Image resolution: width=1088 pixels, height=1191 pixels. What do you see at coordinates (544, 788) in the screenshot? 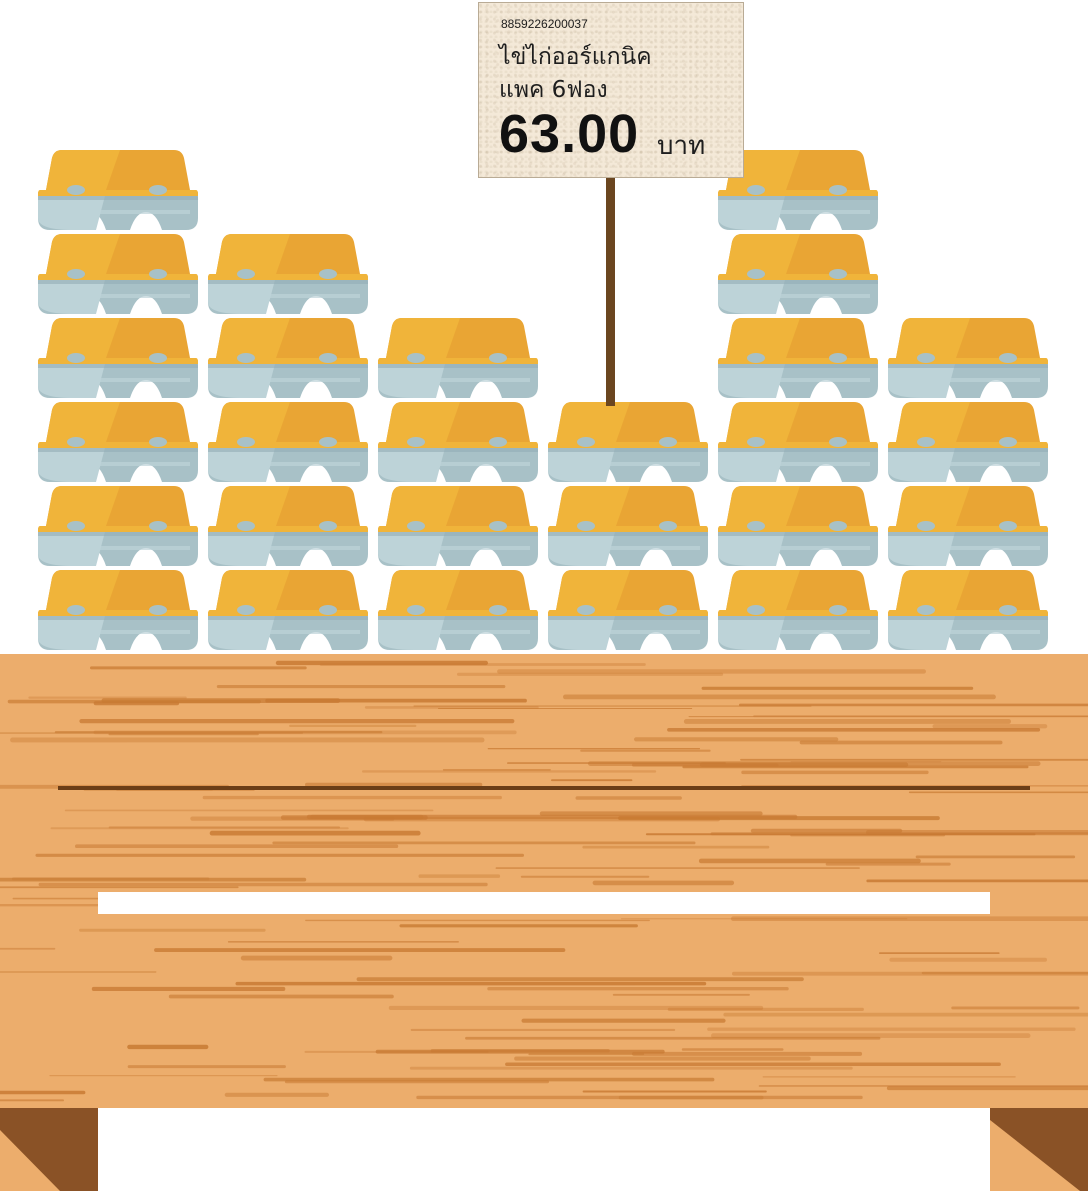
I see `counter-rail` at bounding box center [544, 788].